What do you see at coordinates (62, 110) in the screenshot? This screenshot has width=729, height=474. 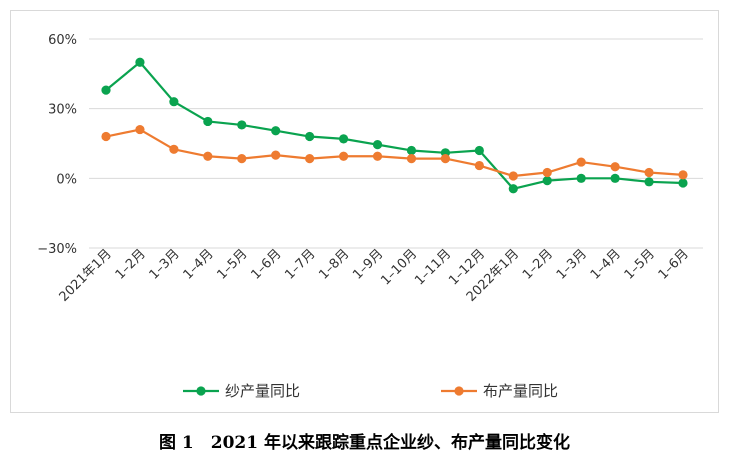 I see `y-tick-label: 30%` at bounding box center [62, 110].